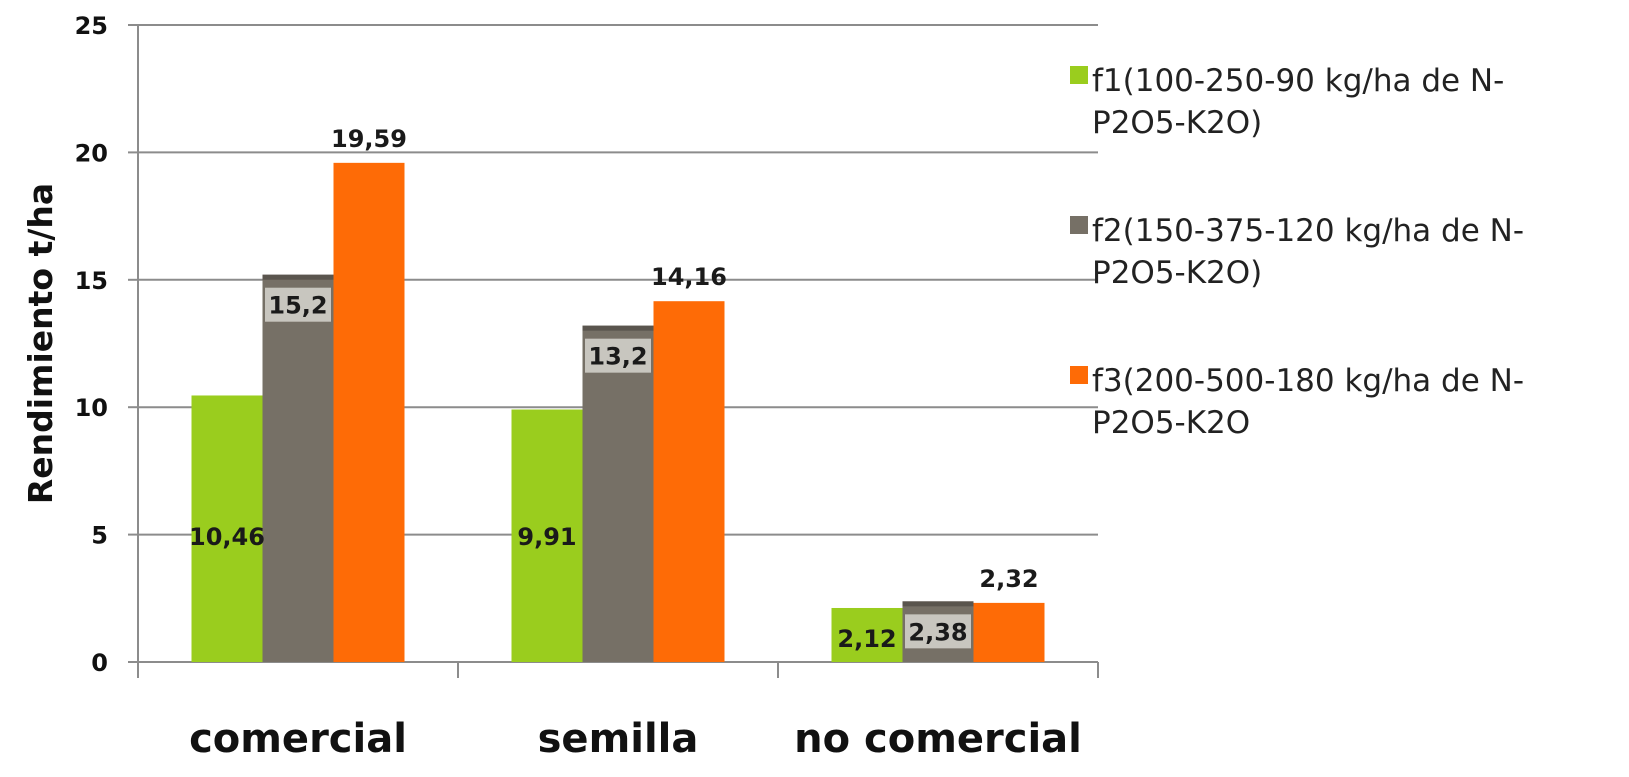 The height and width of the screenshot is (777, 1629). Describe the element at coordinates (938, 739) in the screenshot. I see `x-category-label: no comercial` at that location.